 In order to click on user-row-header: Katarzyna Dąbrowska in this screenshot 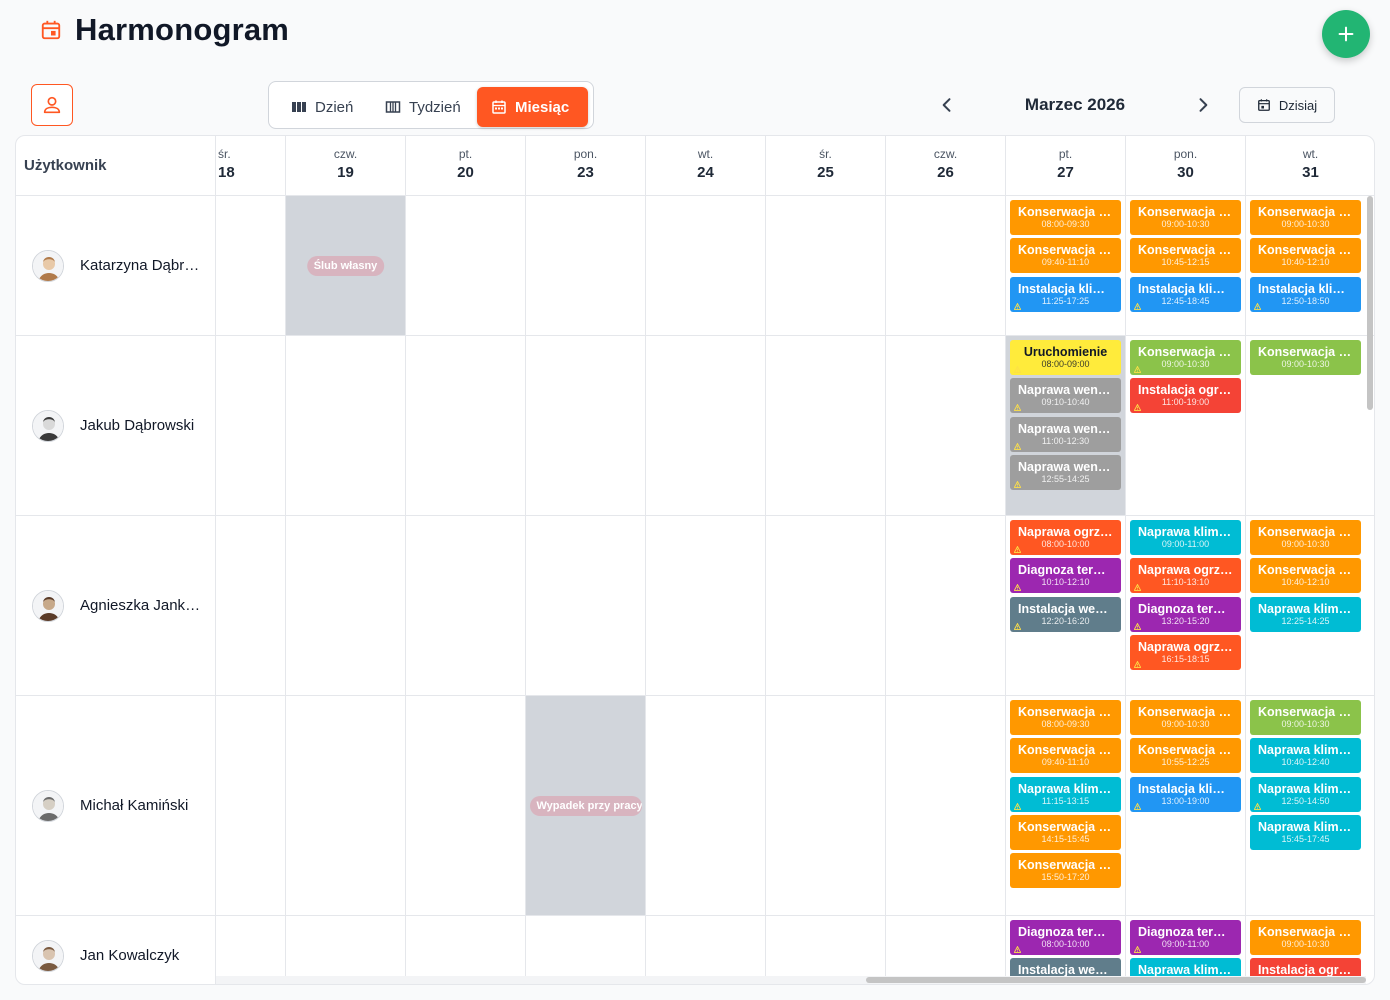, I will do `click(116, 266)`.